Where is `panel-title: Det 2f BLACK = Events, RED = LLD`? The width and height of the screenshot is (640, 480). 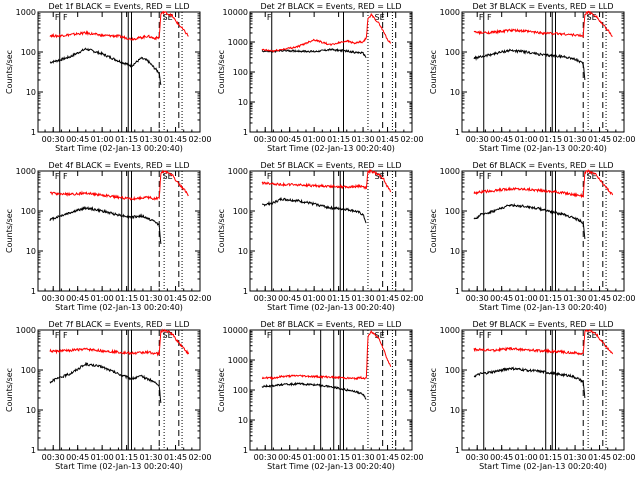 panel-title: Det 2f BLACK = Events, RED = LLD is located at coordinates (330, 6).